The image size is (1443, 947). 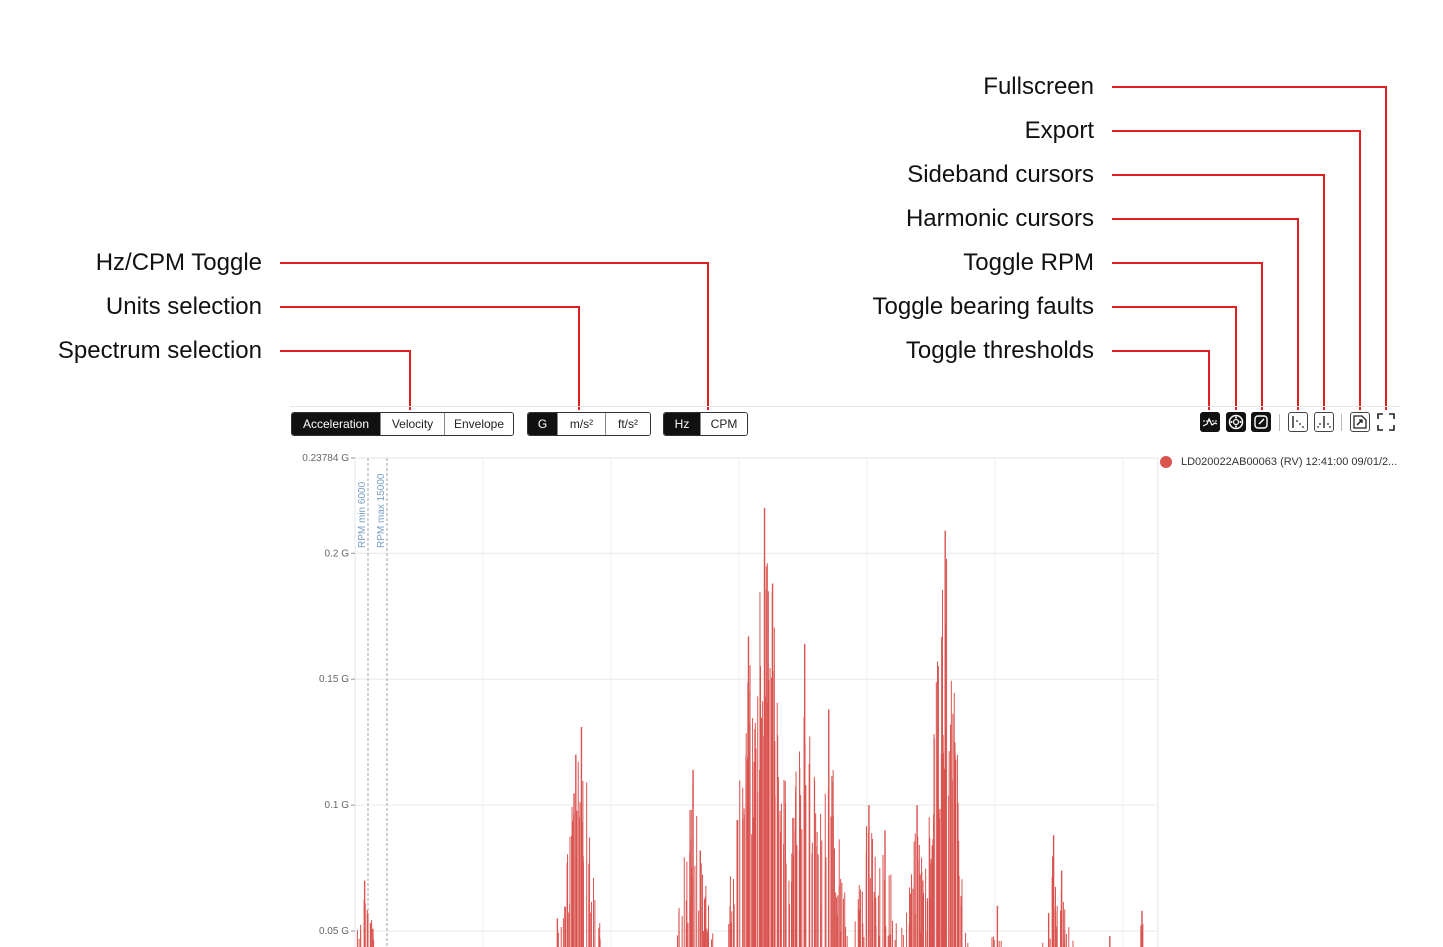 I want to click on toggle-bearing-faults-button, so click(x=1236, y=422).